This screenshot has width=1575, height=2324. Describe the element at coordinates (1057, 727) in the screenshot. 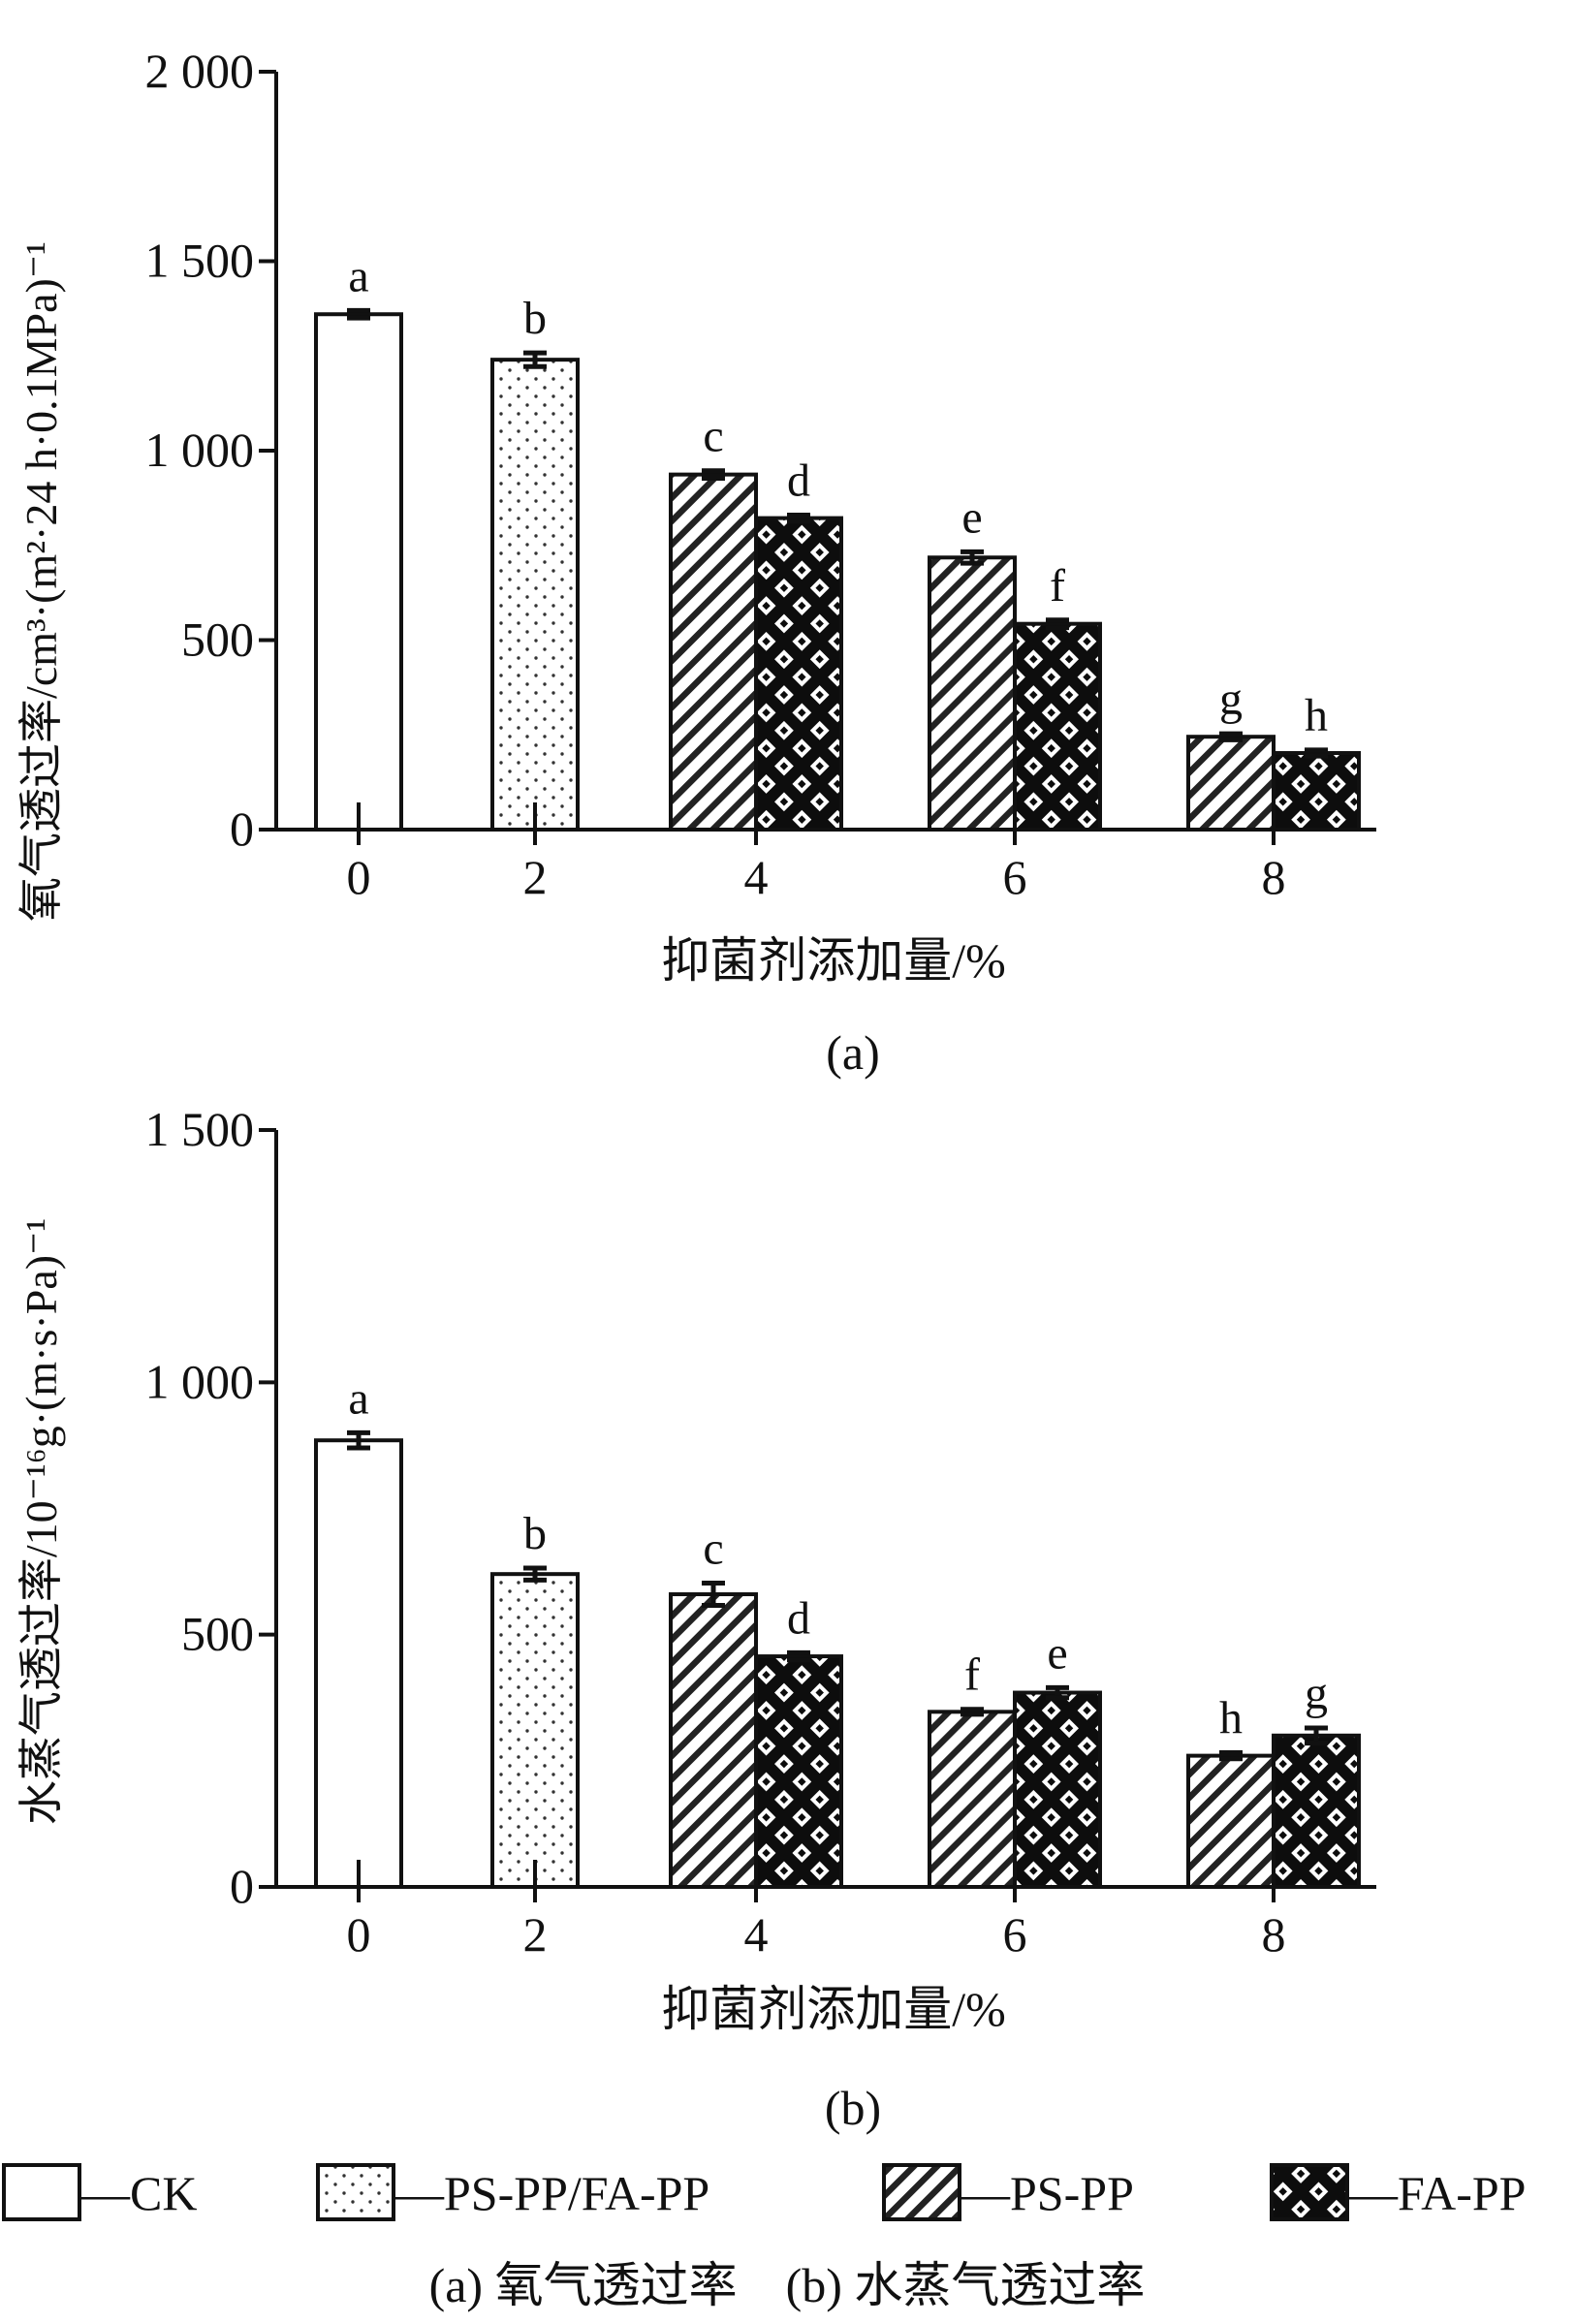

I see `panel-a-bar-6-fa-pp` at that location.